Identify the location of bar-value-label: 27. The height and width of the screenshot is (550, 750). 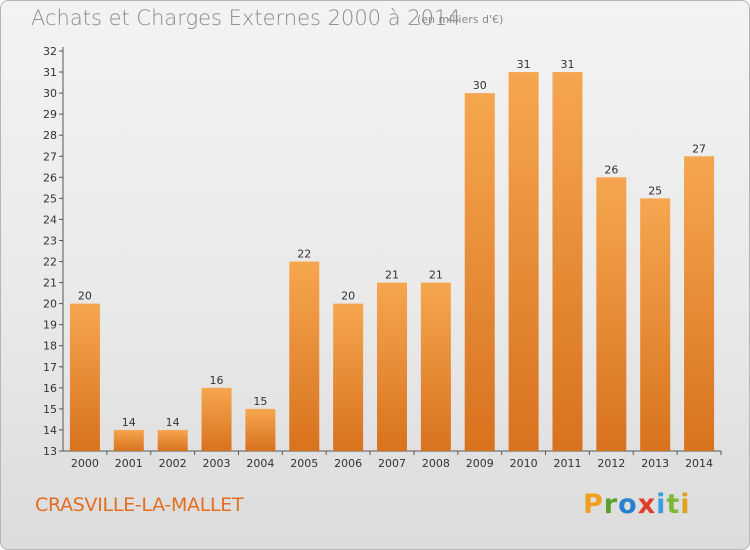
(699, 148).